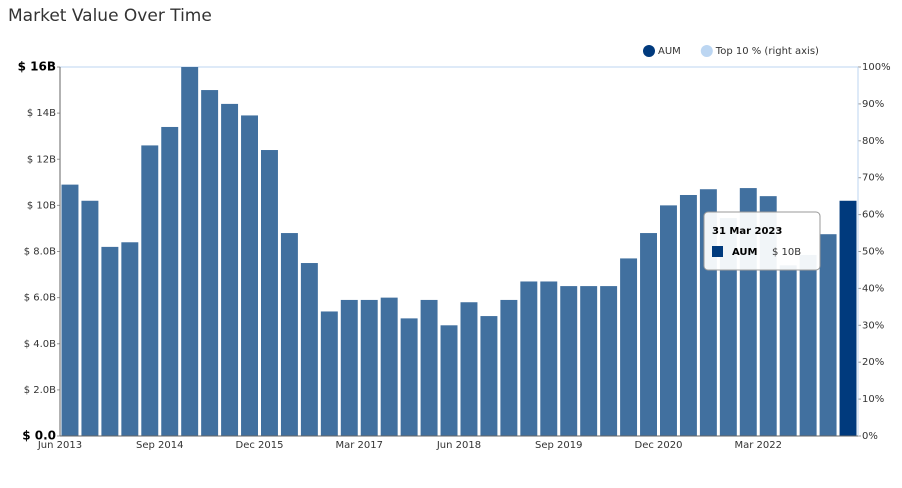  What do you see at coordinates (41, 159) in the screenshot?
I see `y-tick-label: $ 12B` at bounding box center [41, 159].